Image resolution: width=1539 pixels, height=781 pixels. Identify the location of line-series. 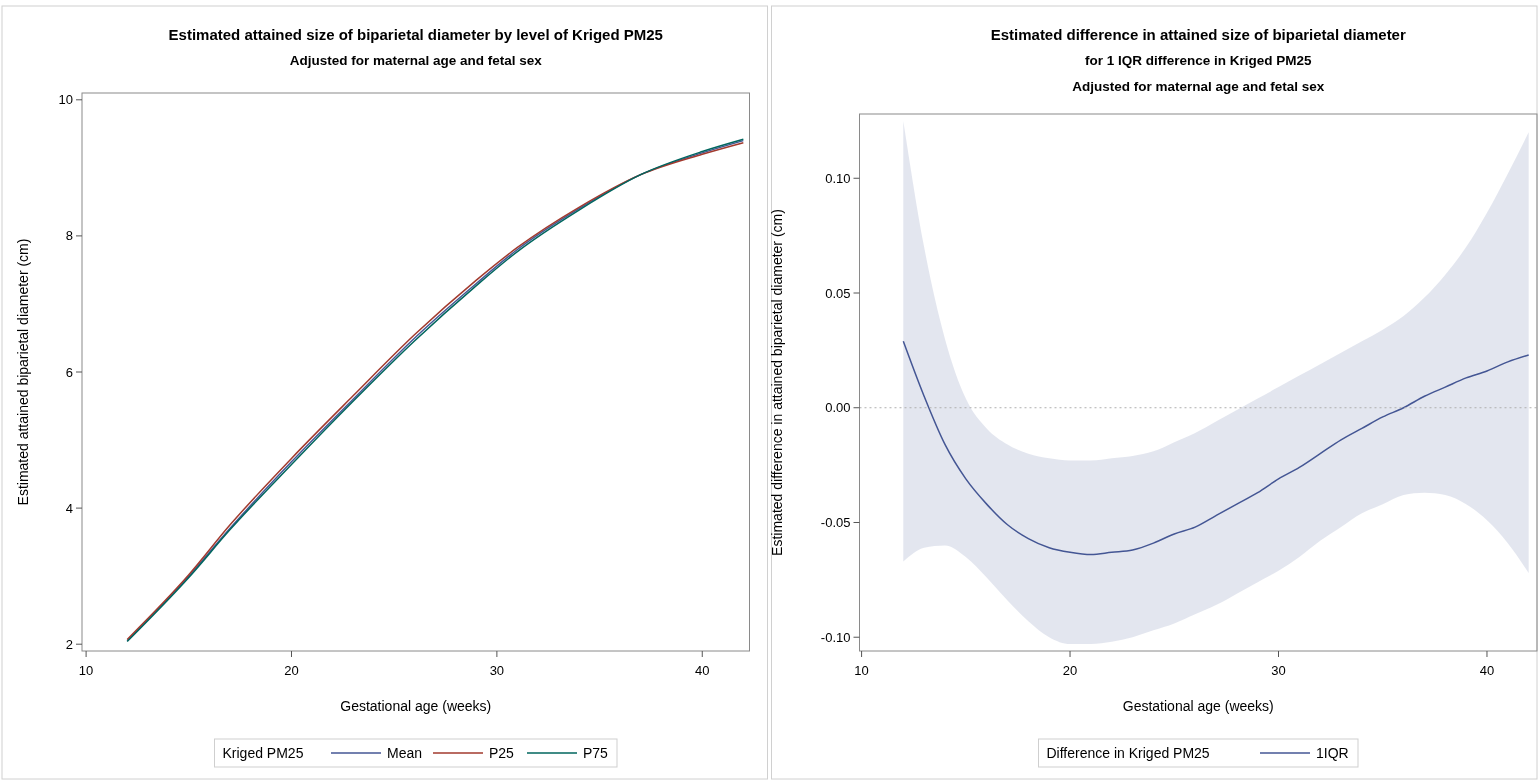
(1216, 448).